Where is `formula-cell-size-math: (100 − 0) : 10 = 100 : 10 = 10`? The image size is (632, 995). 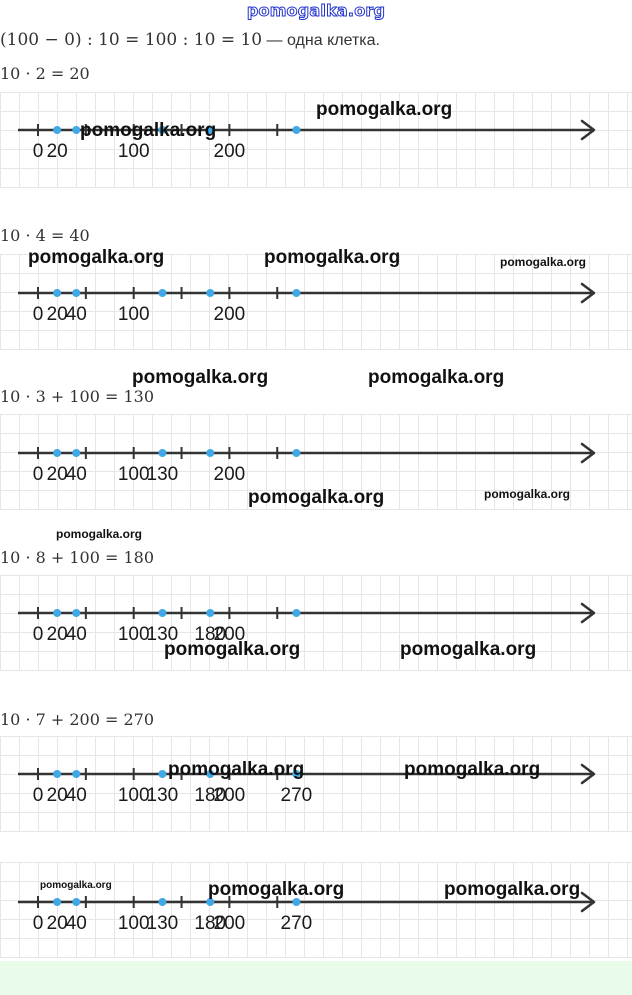 formula-cell-size-math: (100 − 0) : 10 = 100 : 10 = 10 is located at coordinates (131, 40).